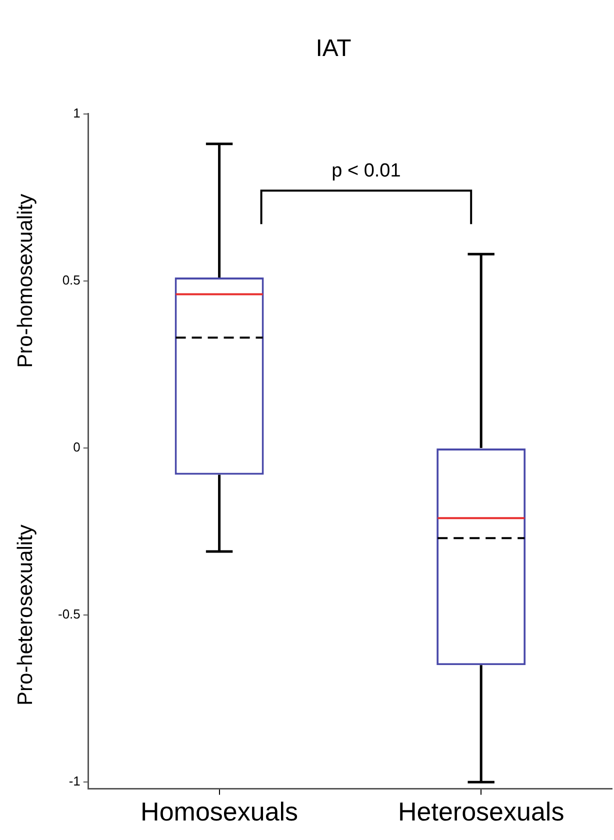  Describe the element at coordinates (25, 615) in the screenshot. I see `text: Pro-heterosexuality` at that location.